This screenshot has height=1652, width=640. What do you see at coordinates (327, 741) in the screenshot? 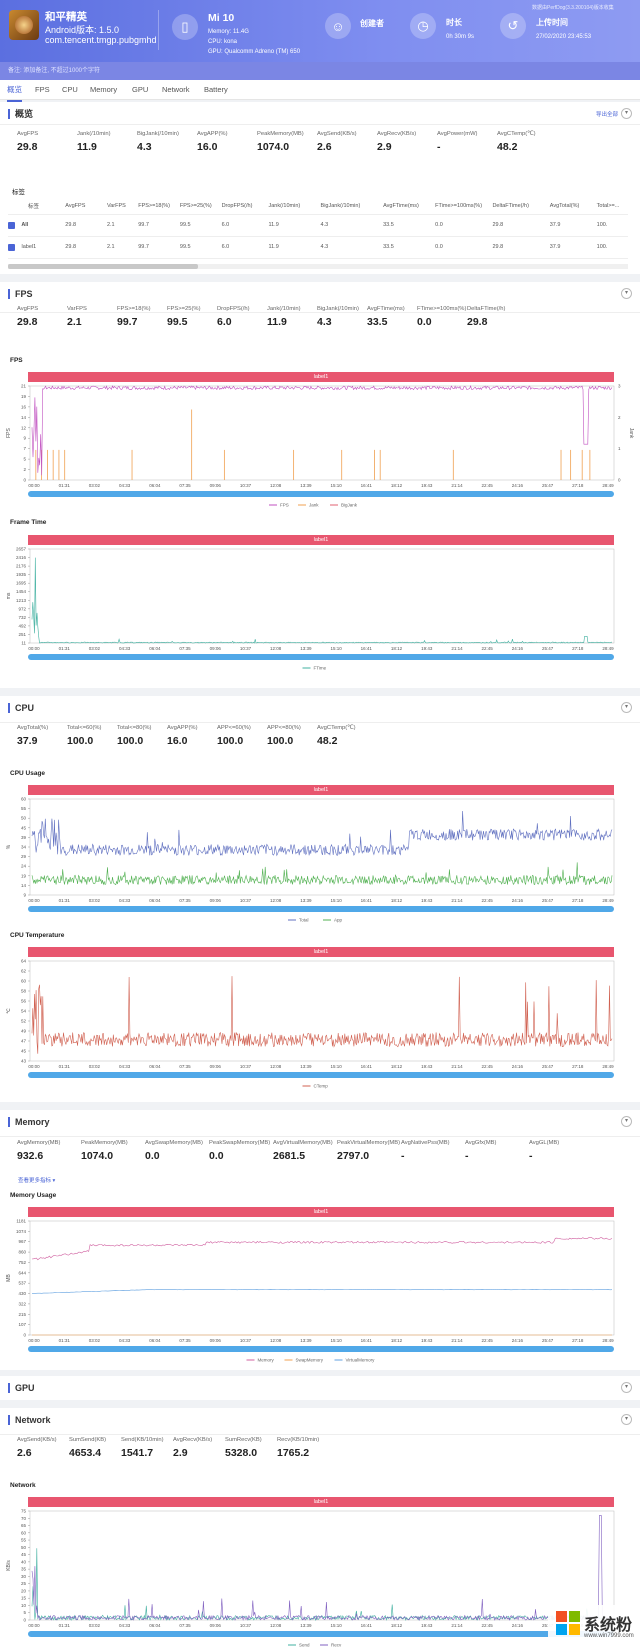
I see `stat-value: 48.2` at bounding box center [327, 741].